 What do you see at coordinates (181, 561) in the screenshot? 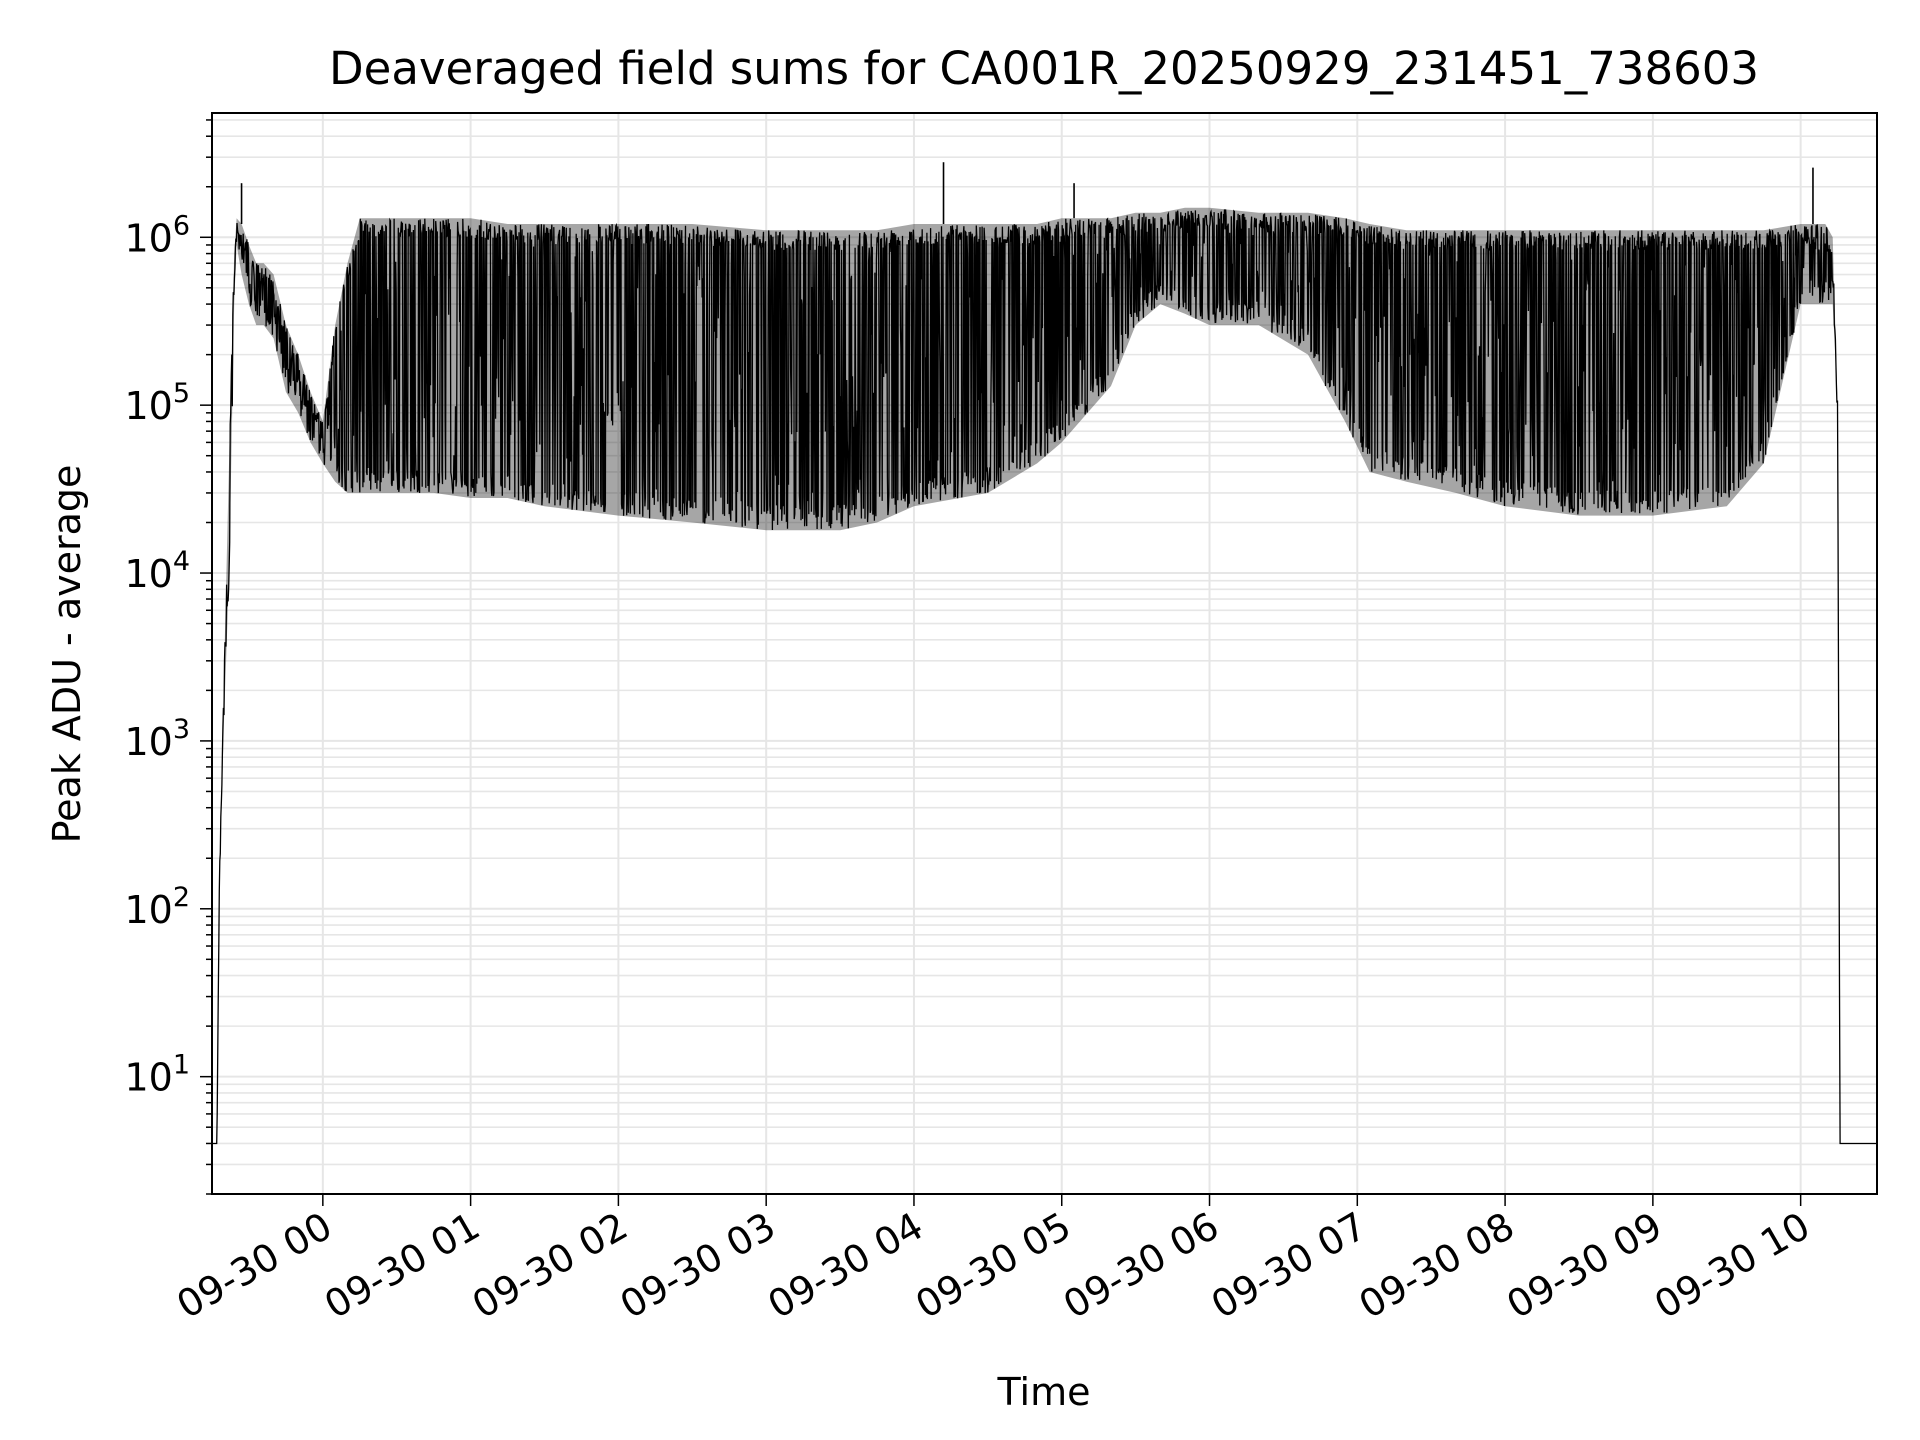
I see `y-tick-exponent: 4` at bounding box center [181, 561].